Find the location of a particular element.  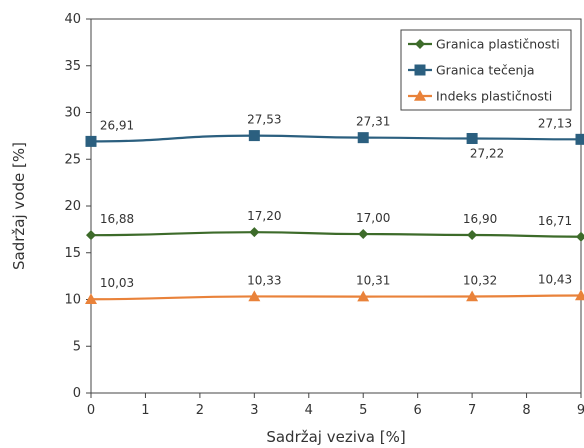

data-label: 27,22 is located at coordinates (487, 153).